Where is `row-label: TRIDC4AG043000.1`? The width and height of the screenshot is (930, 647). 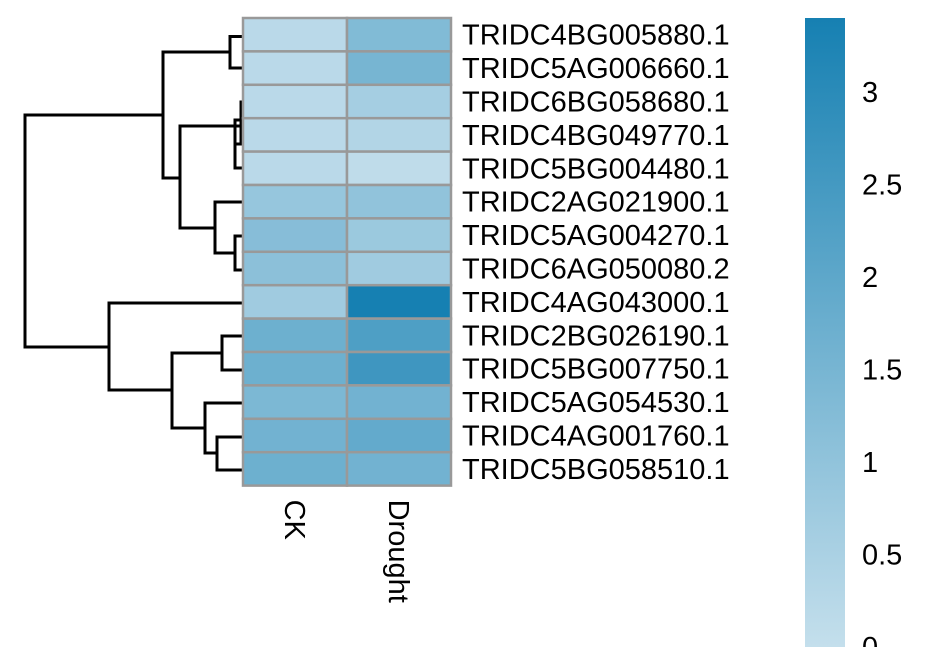 row-label: TRIDC4AG043000.1 is located at coordinates (596, 303).